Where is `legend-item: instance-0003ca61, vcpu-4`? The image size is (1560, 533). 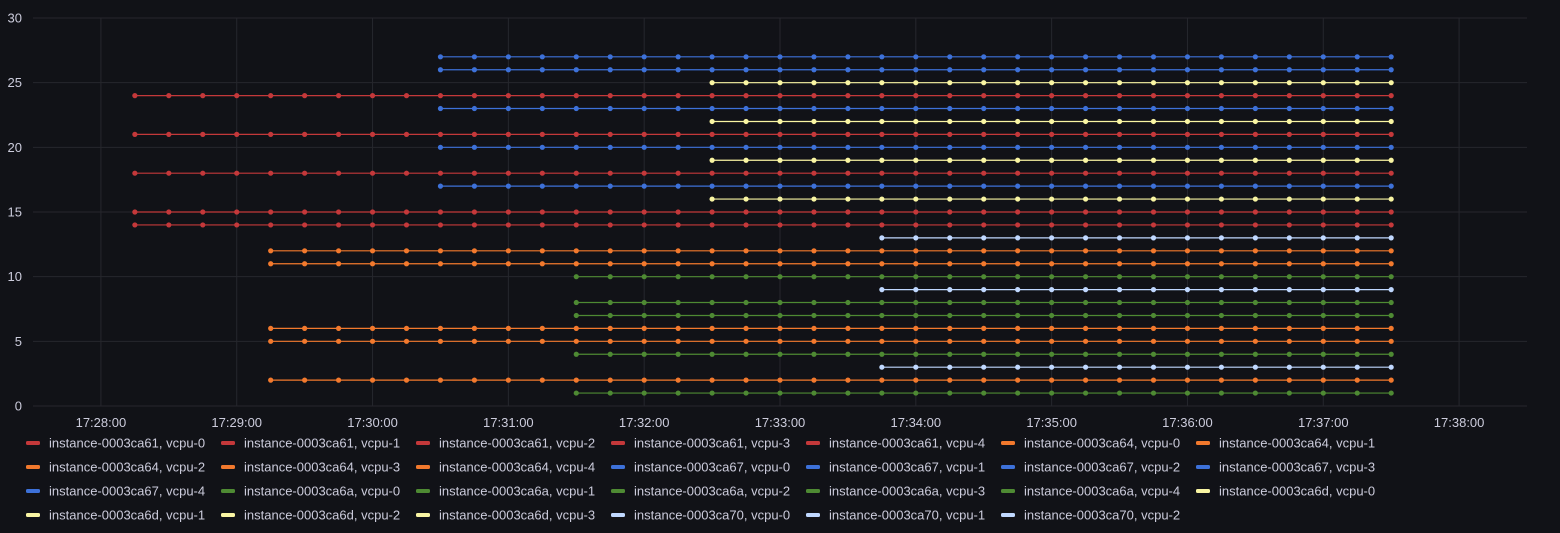
legend-item: instance-0003ca61, vcpu-4 is located at coordinates (895, 443).